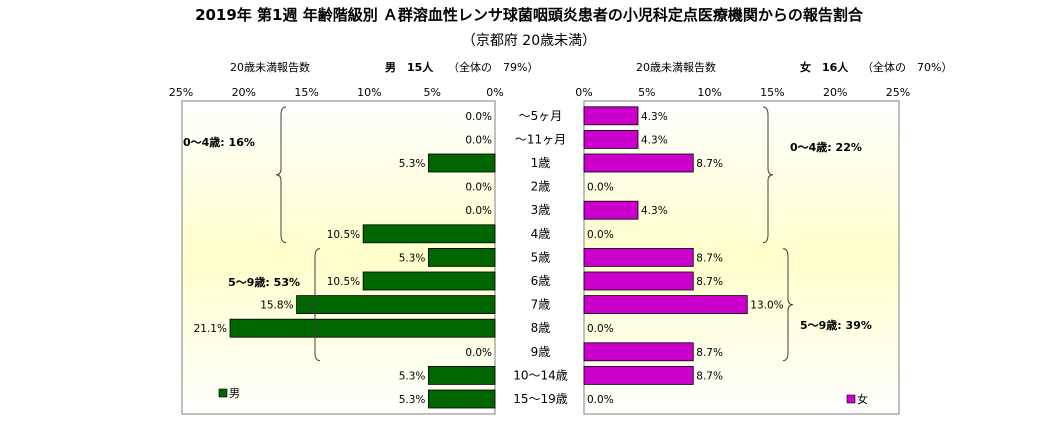 This screenshot has height=443, width=1059. What do you see at coordinates (676, 67) in the screenshot?
I see `female-header-label: 20歳未満報告数` at bounding box center [676, 67].